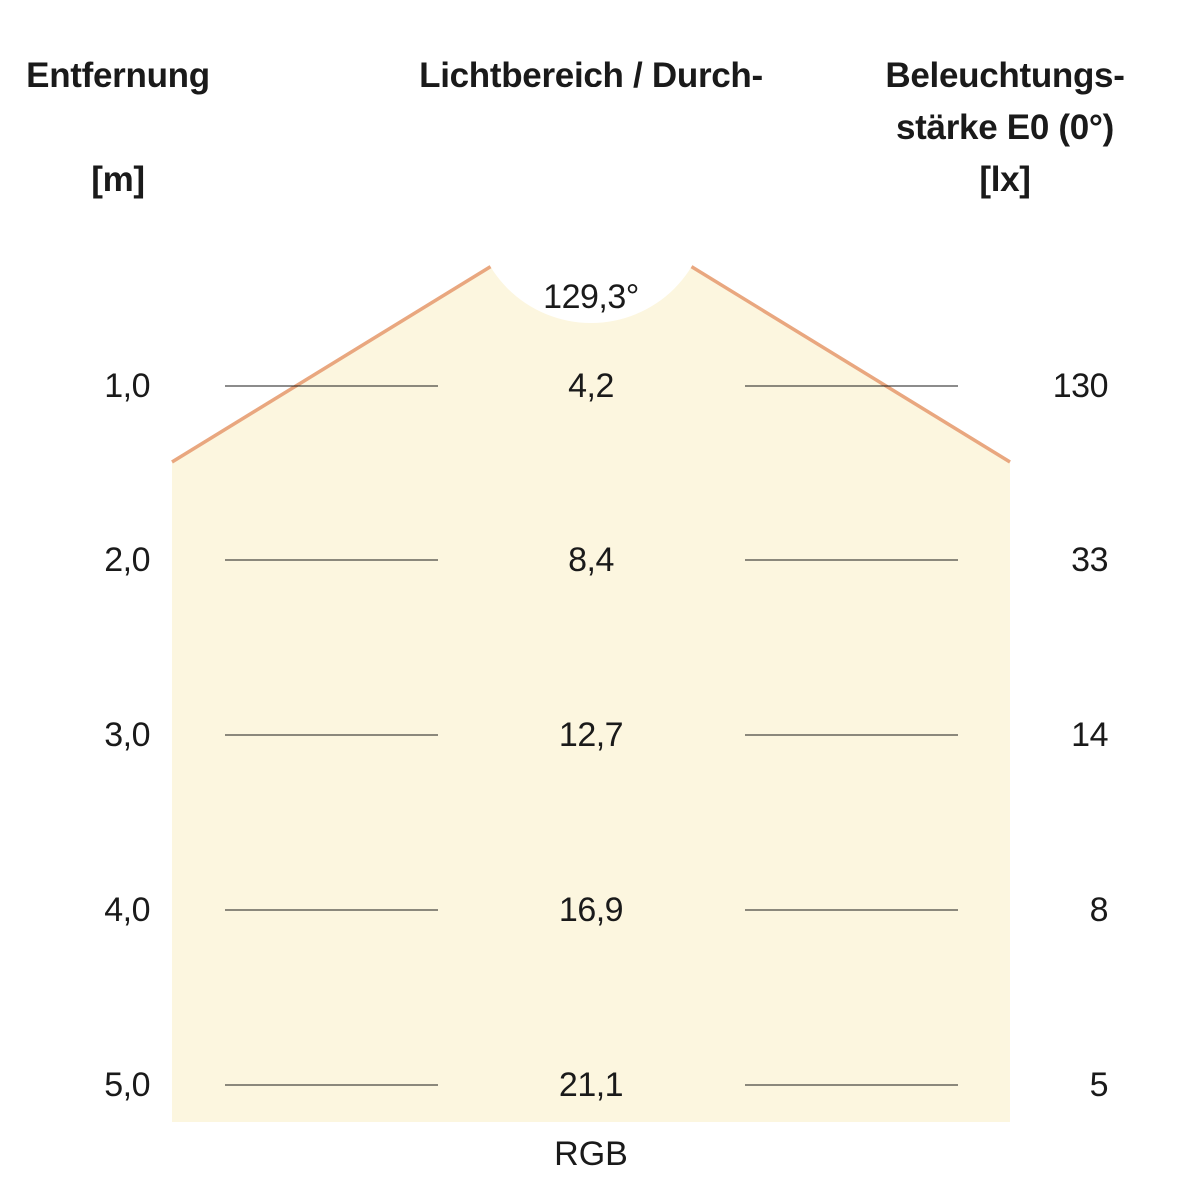  What do you see at coordinates (1005, 179) in the screenshot?
I see `header-illuminance-unit: [lx]` at bounding box center [1005, 179].